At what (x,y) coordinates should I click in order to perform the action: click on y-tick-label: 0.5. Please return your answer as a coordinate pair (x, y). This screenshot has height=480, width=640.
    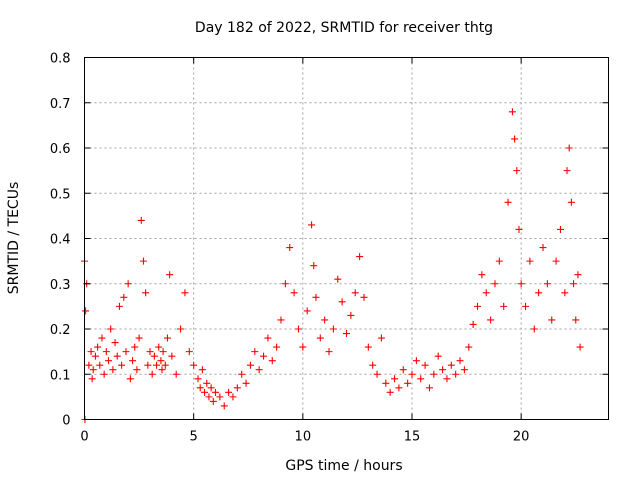
    Looking at the image, I should click on (60, 194).